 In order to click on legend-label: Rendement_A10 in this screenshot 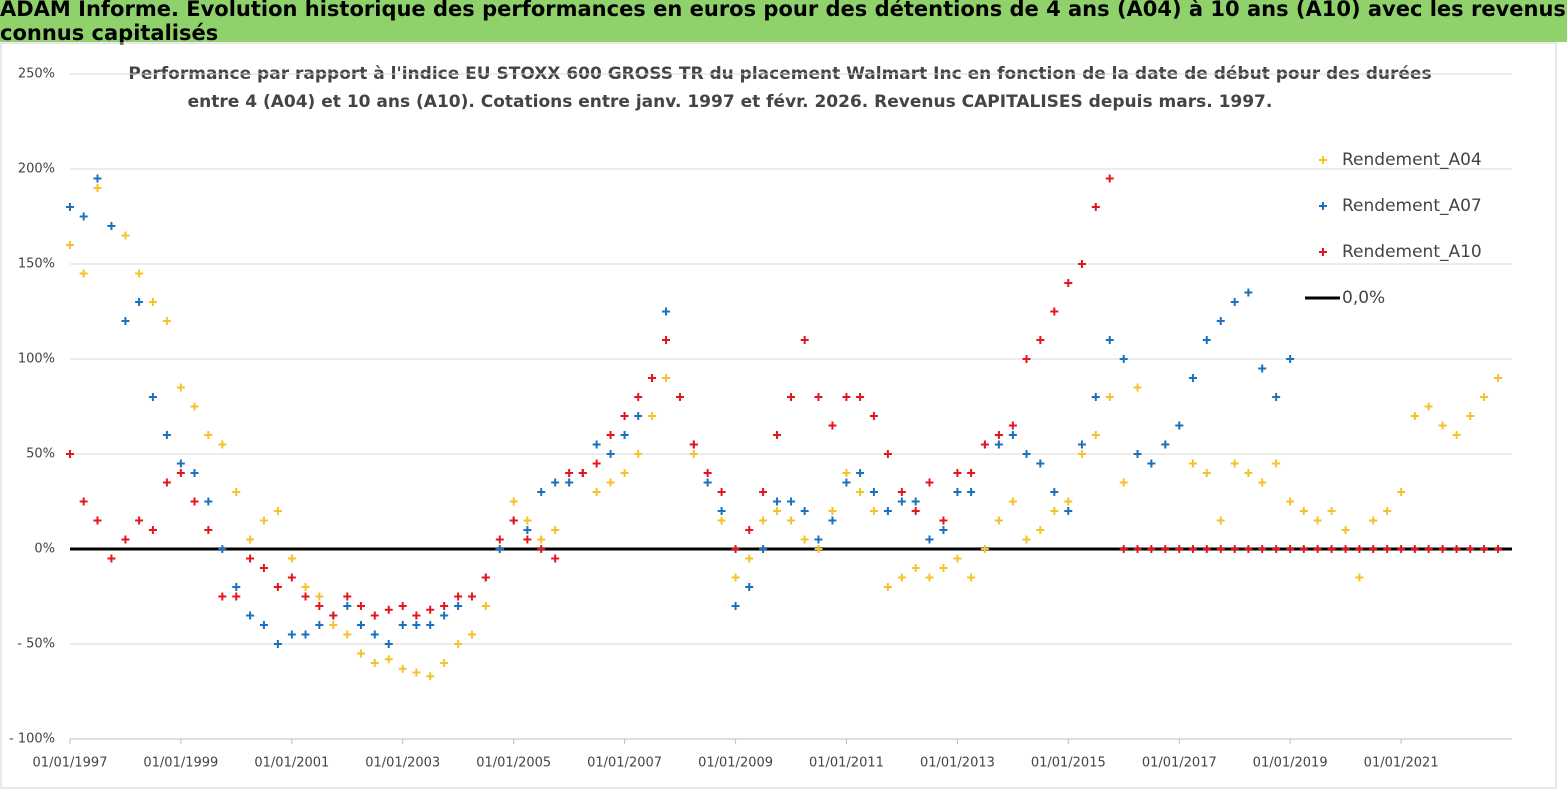, I will do `click(1412, 252)`.